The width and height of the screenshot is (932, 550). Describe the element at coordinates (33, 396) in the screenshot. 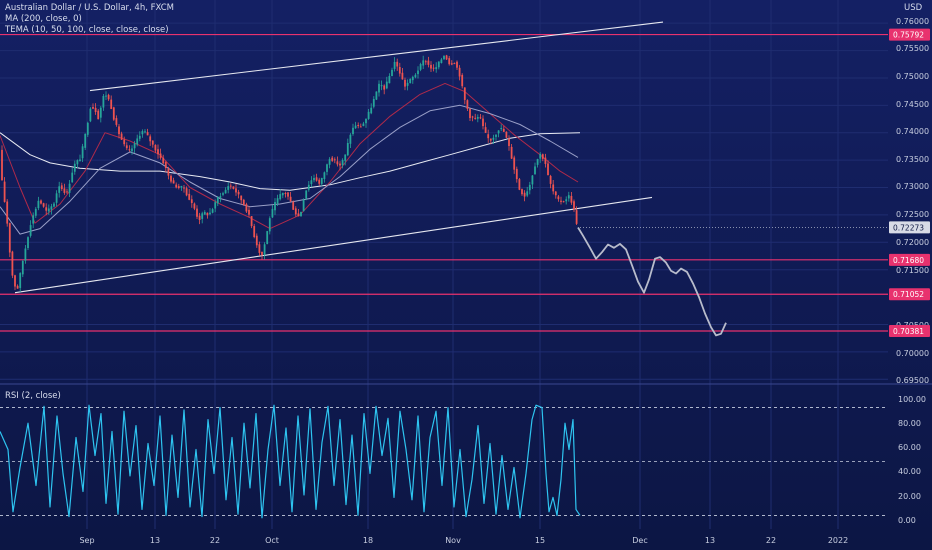

I see `legend-rsi: RSI (2, close)` at that location.